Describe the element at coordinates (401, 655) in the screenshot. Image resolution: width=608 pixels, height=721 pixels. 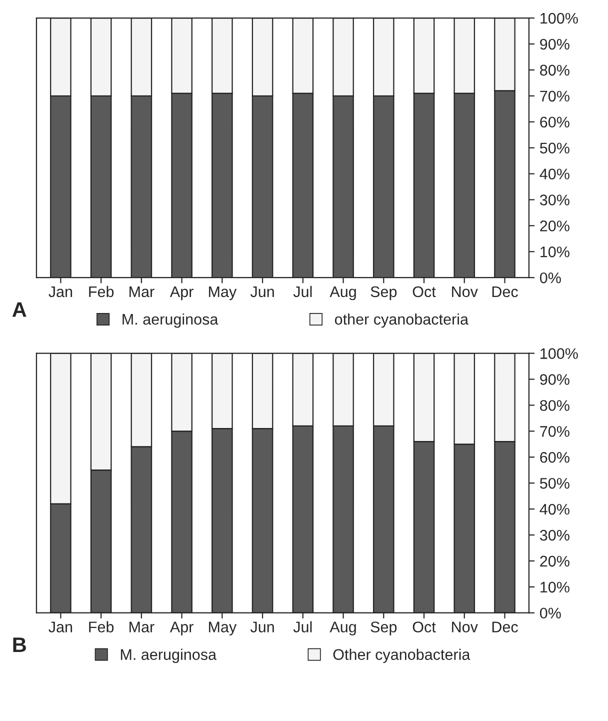
I see `legend-label: Other cyanobacteria` at that location.